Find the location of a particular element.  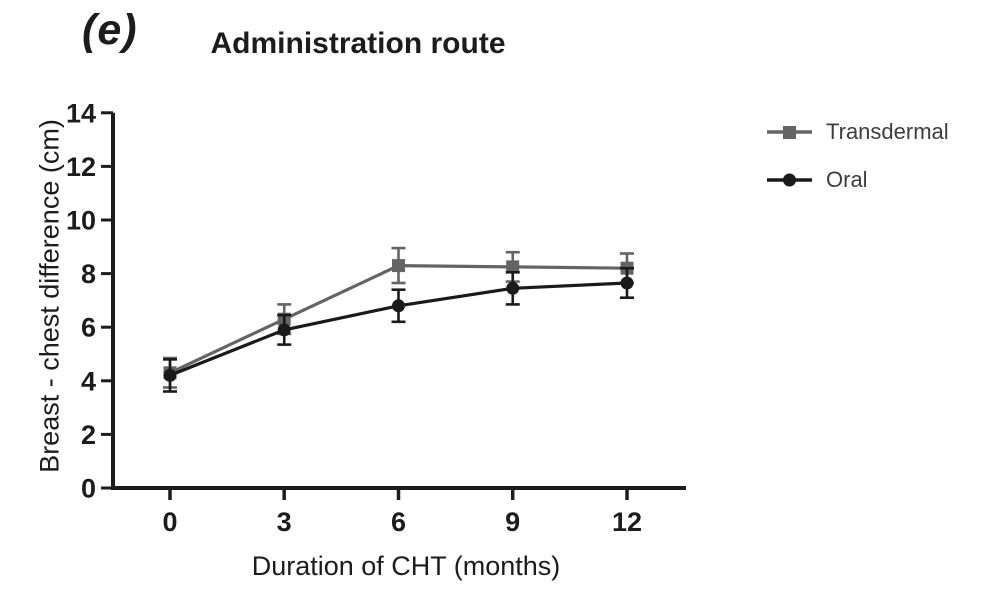

legend-item-transdermal: Transdermal is located at coordinates (857, 131).